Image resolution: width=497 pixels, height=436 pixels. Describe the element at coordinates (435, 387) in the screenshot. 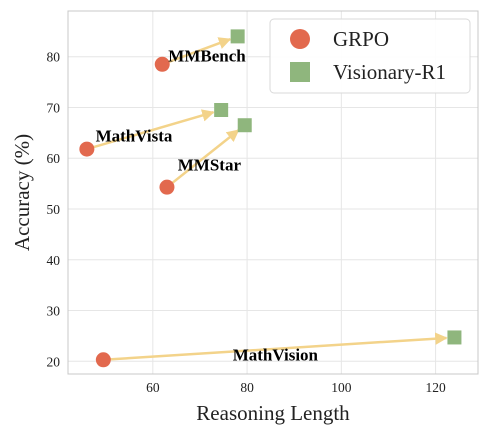

I see `x-tick-label-120: 120` at that location.